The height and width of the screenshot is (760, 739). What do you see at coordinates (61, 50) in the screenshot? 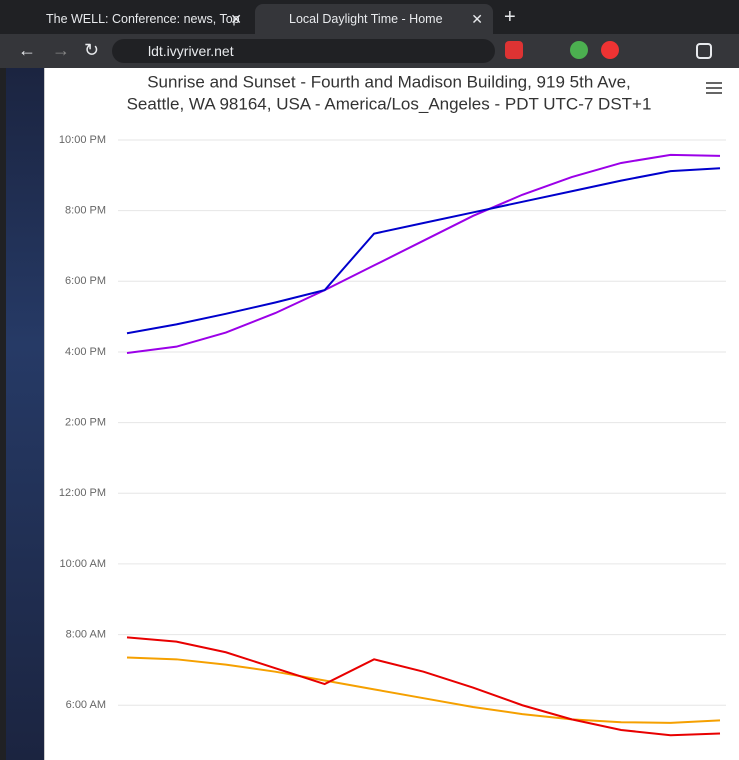
I see `forward: →` at bounding box center [61, 50].